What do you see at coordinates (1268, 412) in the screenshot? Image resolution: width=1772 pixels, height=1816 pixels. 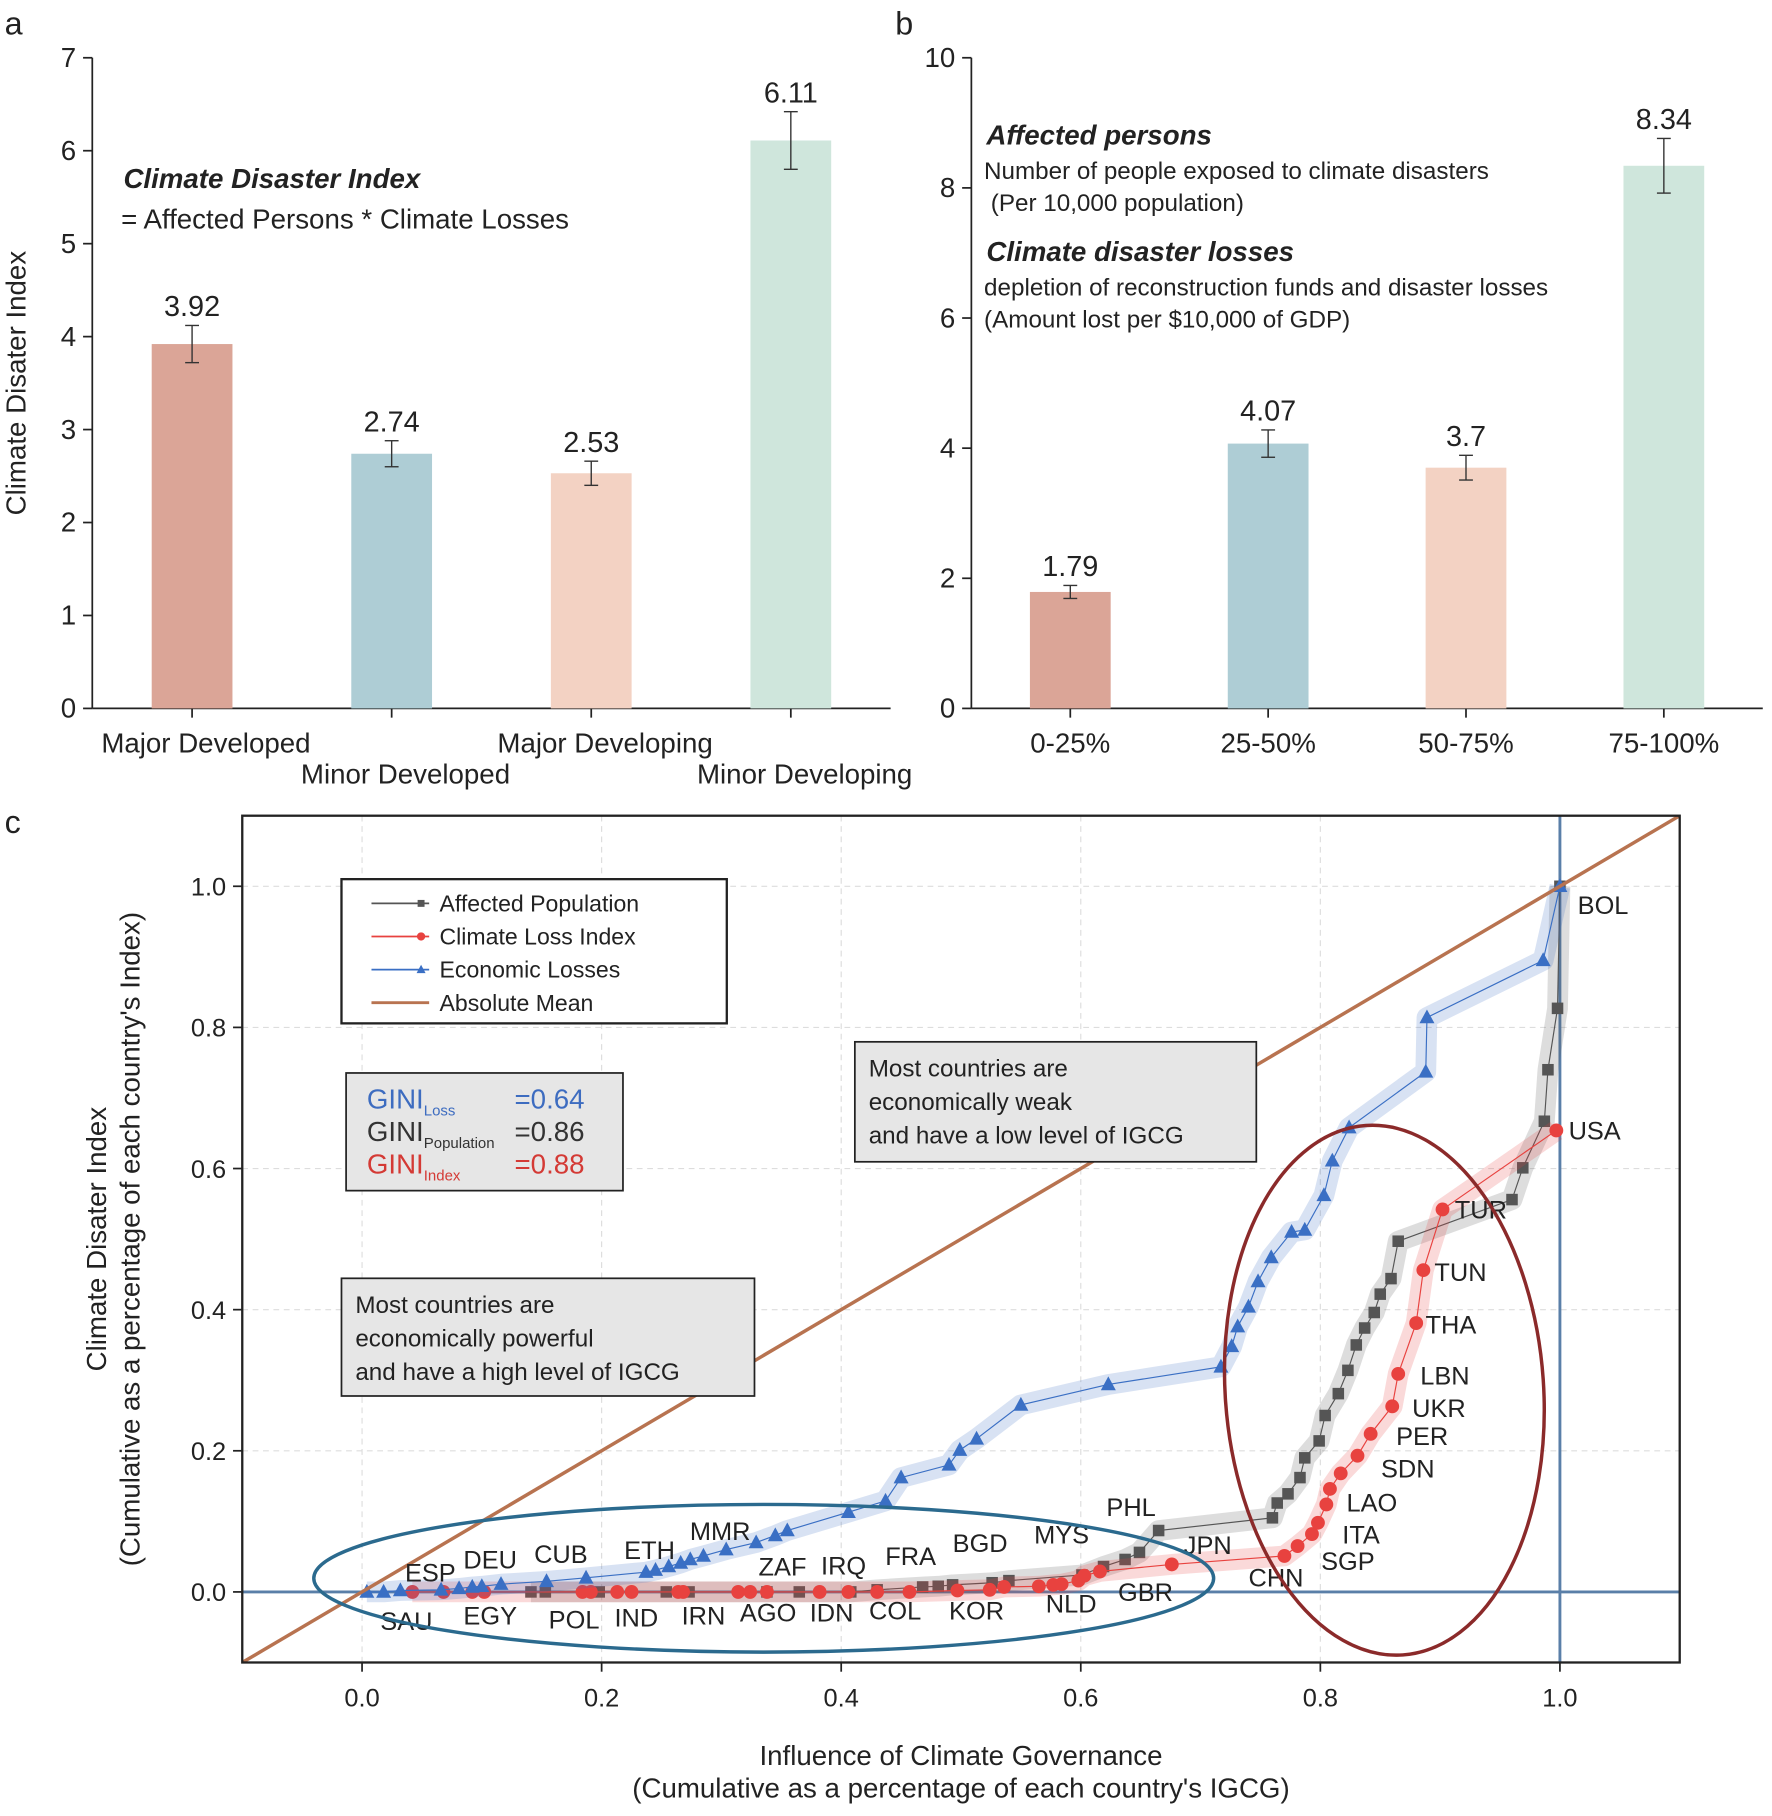 I see `value-label: 4.07` at bounding box center [1268, 412].